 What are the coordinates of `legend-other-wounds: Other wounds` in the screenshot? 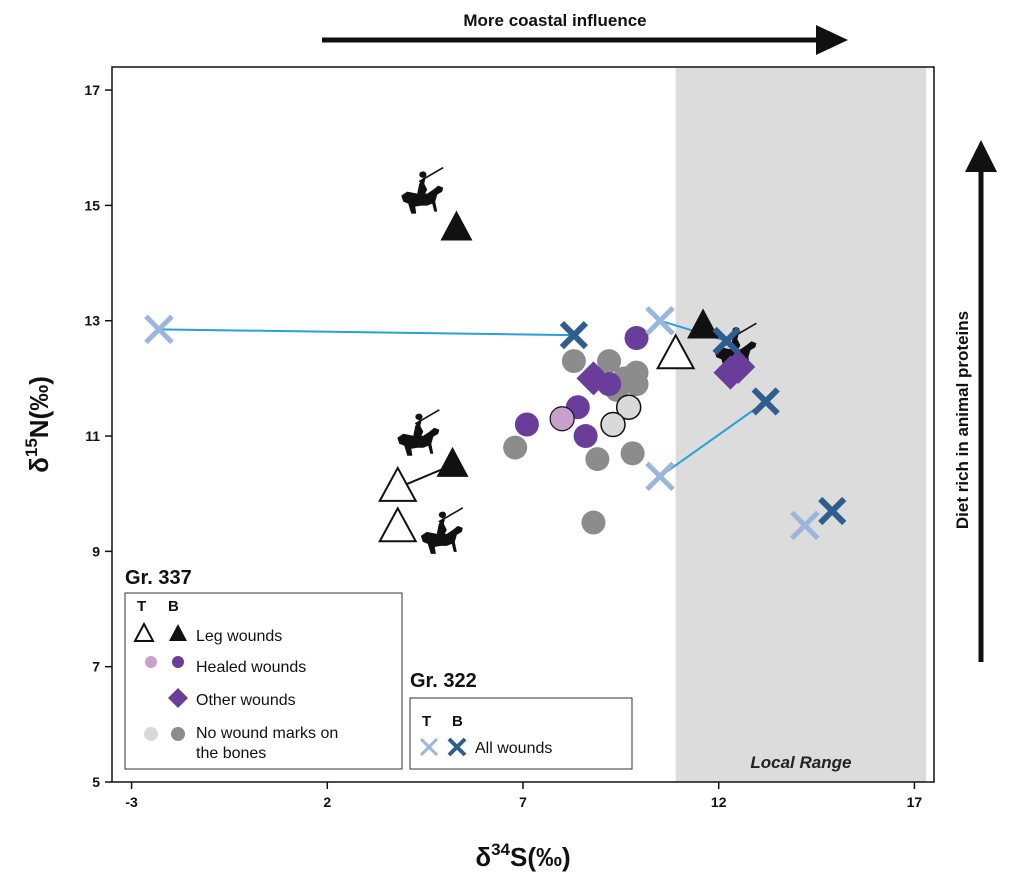 It's located at (246, 700).